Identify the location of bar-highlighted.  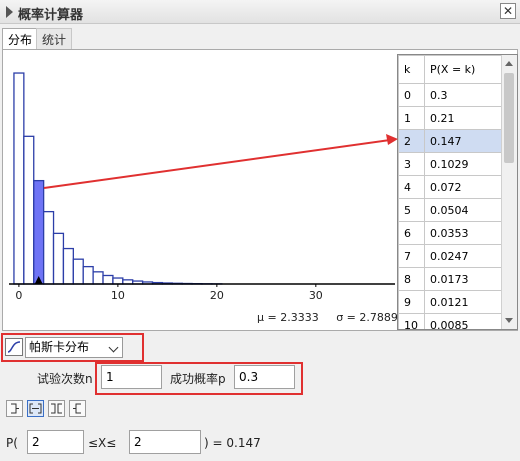
(39, 232).